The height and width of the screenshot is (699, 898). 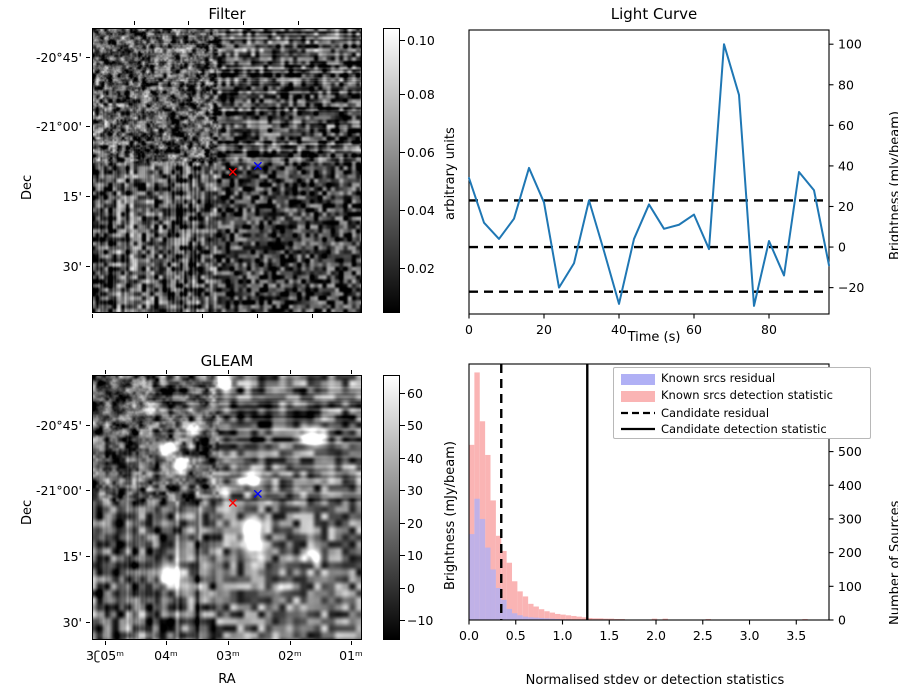 I want to click on svg-text: −20, so click(x=851, y=287).